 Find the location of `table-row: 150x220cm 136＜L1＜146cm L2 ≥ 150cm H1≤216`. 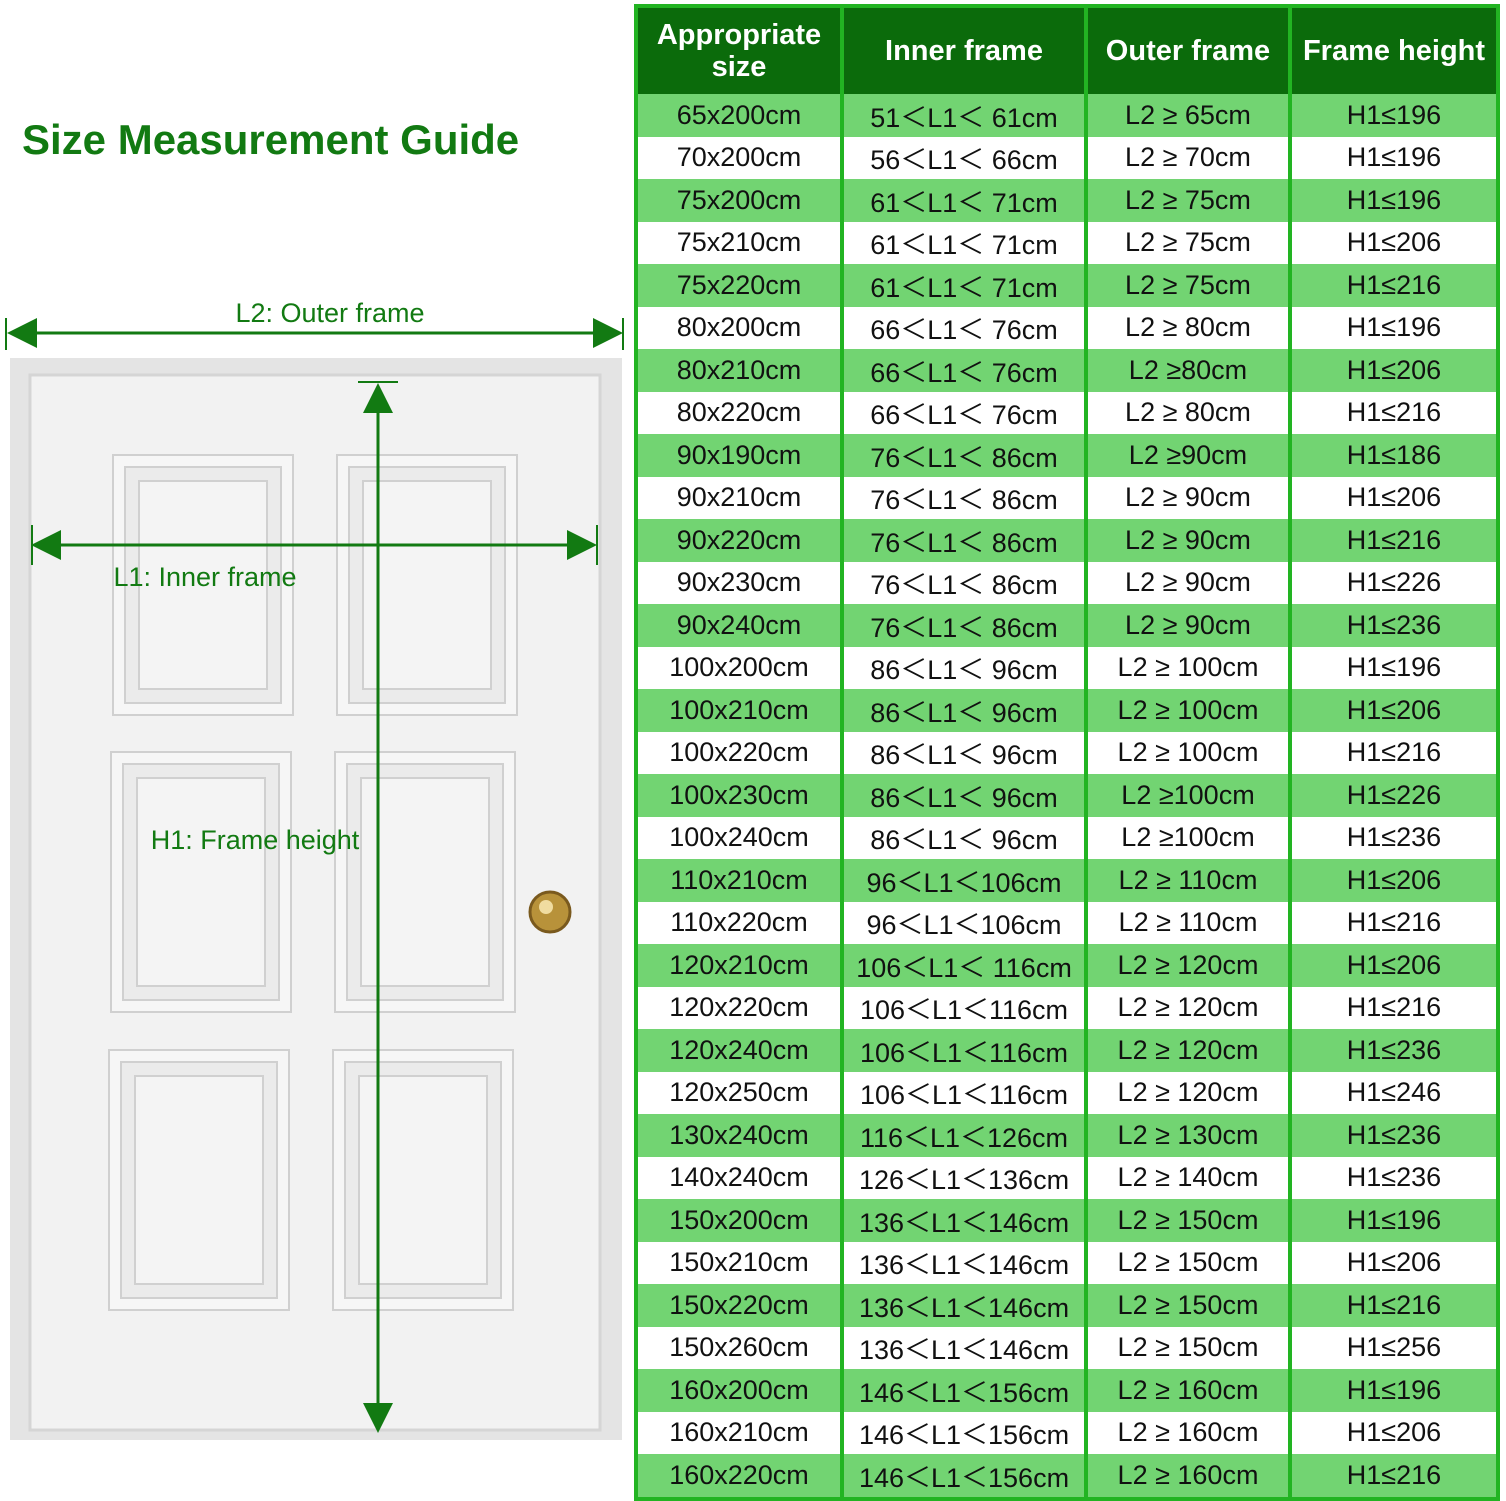

table-row: 150x220cm 136＜L1＜146cm L2 ≥ 150cm H1≤216 is located at coordinates (1067, 1305).